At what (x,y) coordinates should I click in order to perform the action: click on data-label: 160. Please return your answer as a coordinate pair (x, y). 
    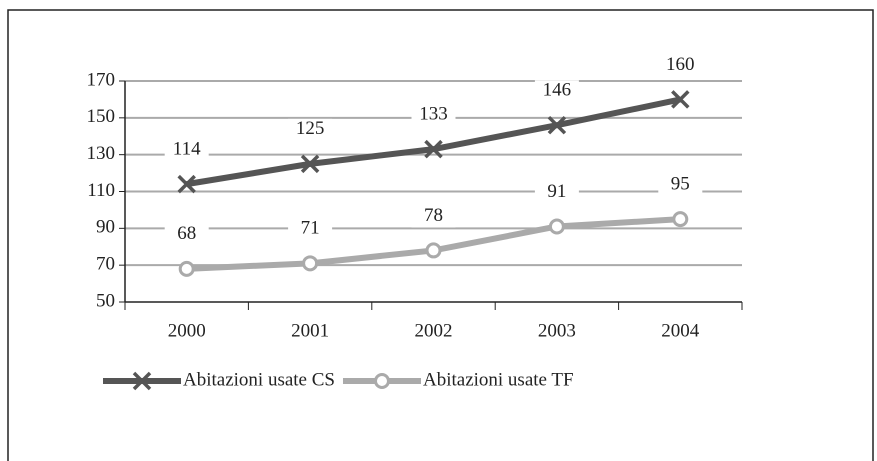
    Looking at the image, I should click on (680, 64).